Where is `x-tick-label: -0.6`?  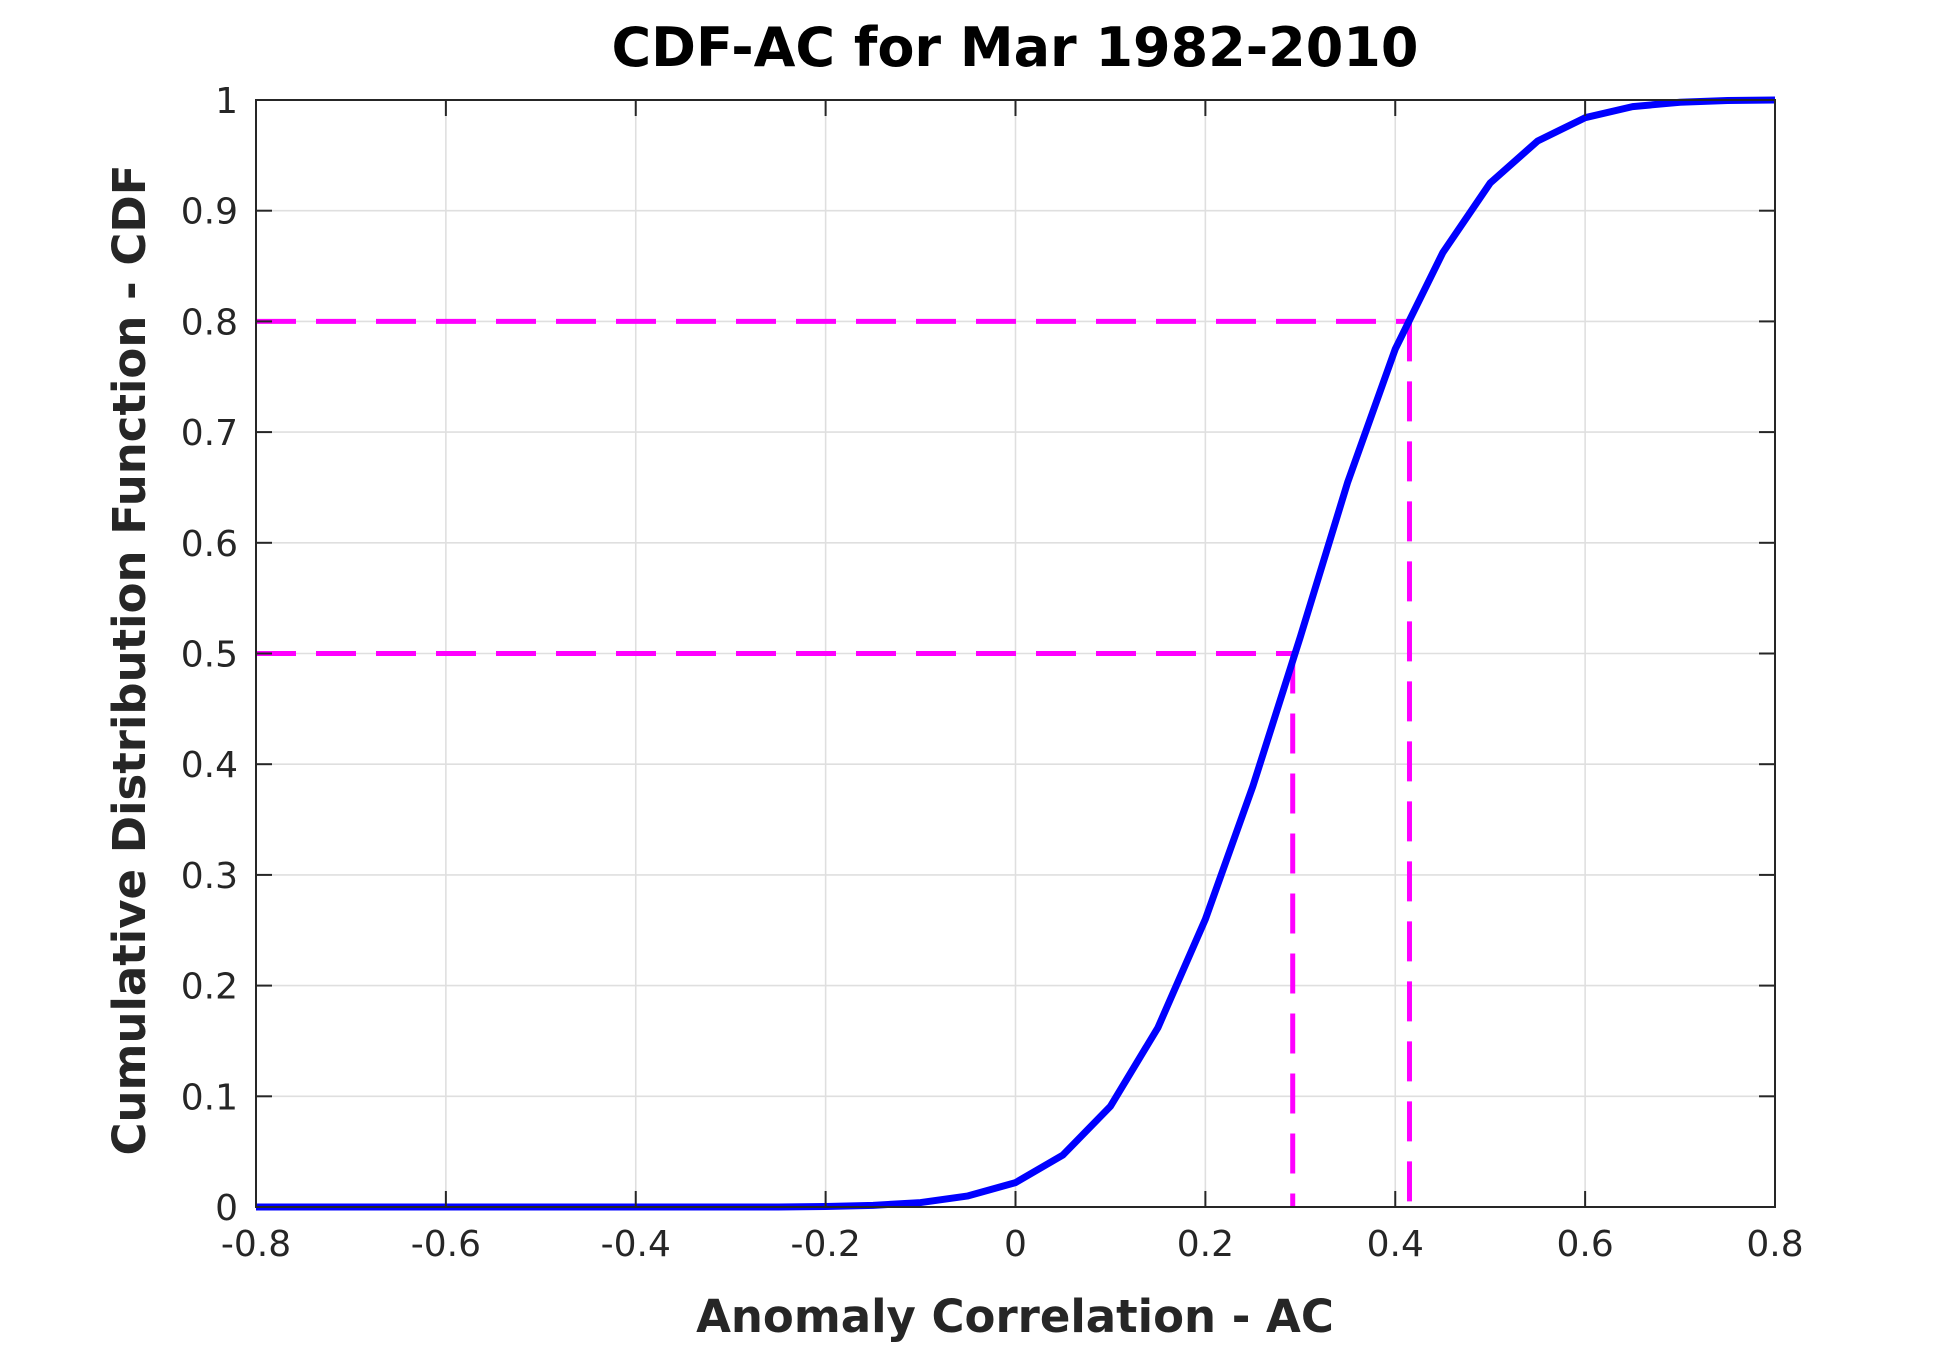
x-tick-label: -0.6 is located at coordinates (446, 1244).